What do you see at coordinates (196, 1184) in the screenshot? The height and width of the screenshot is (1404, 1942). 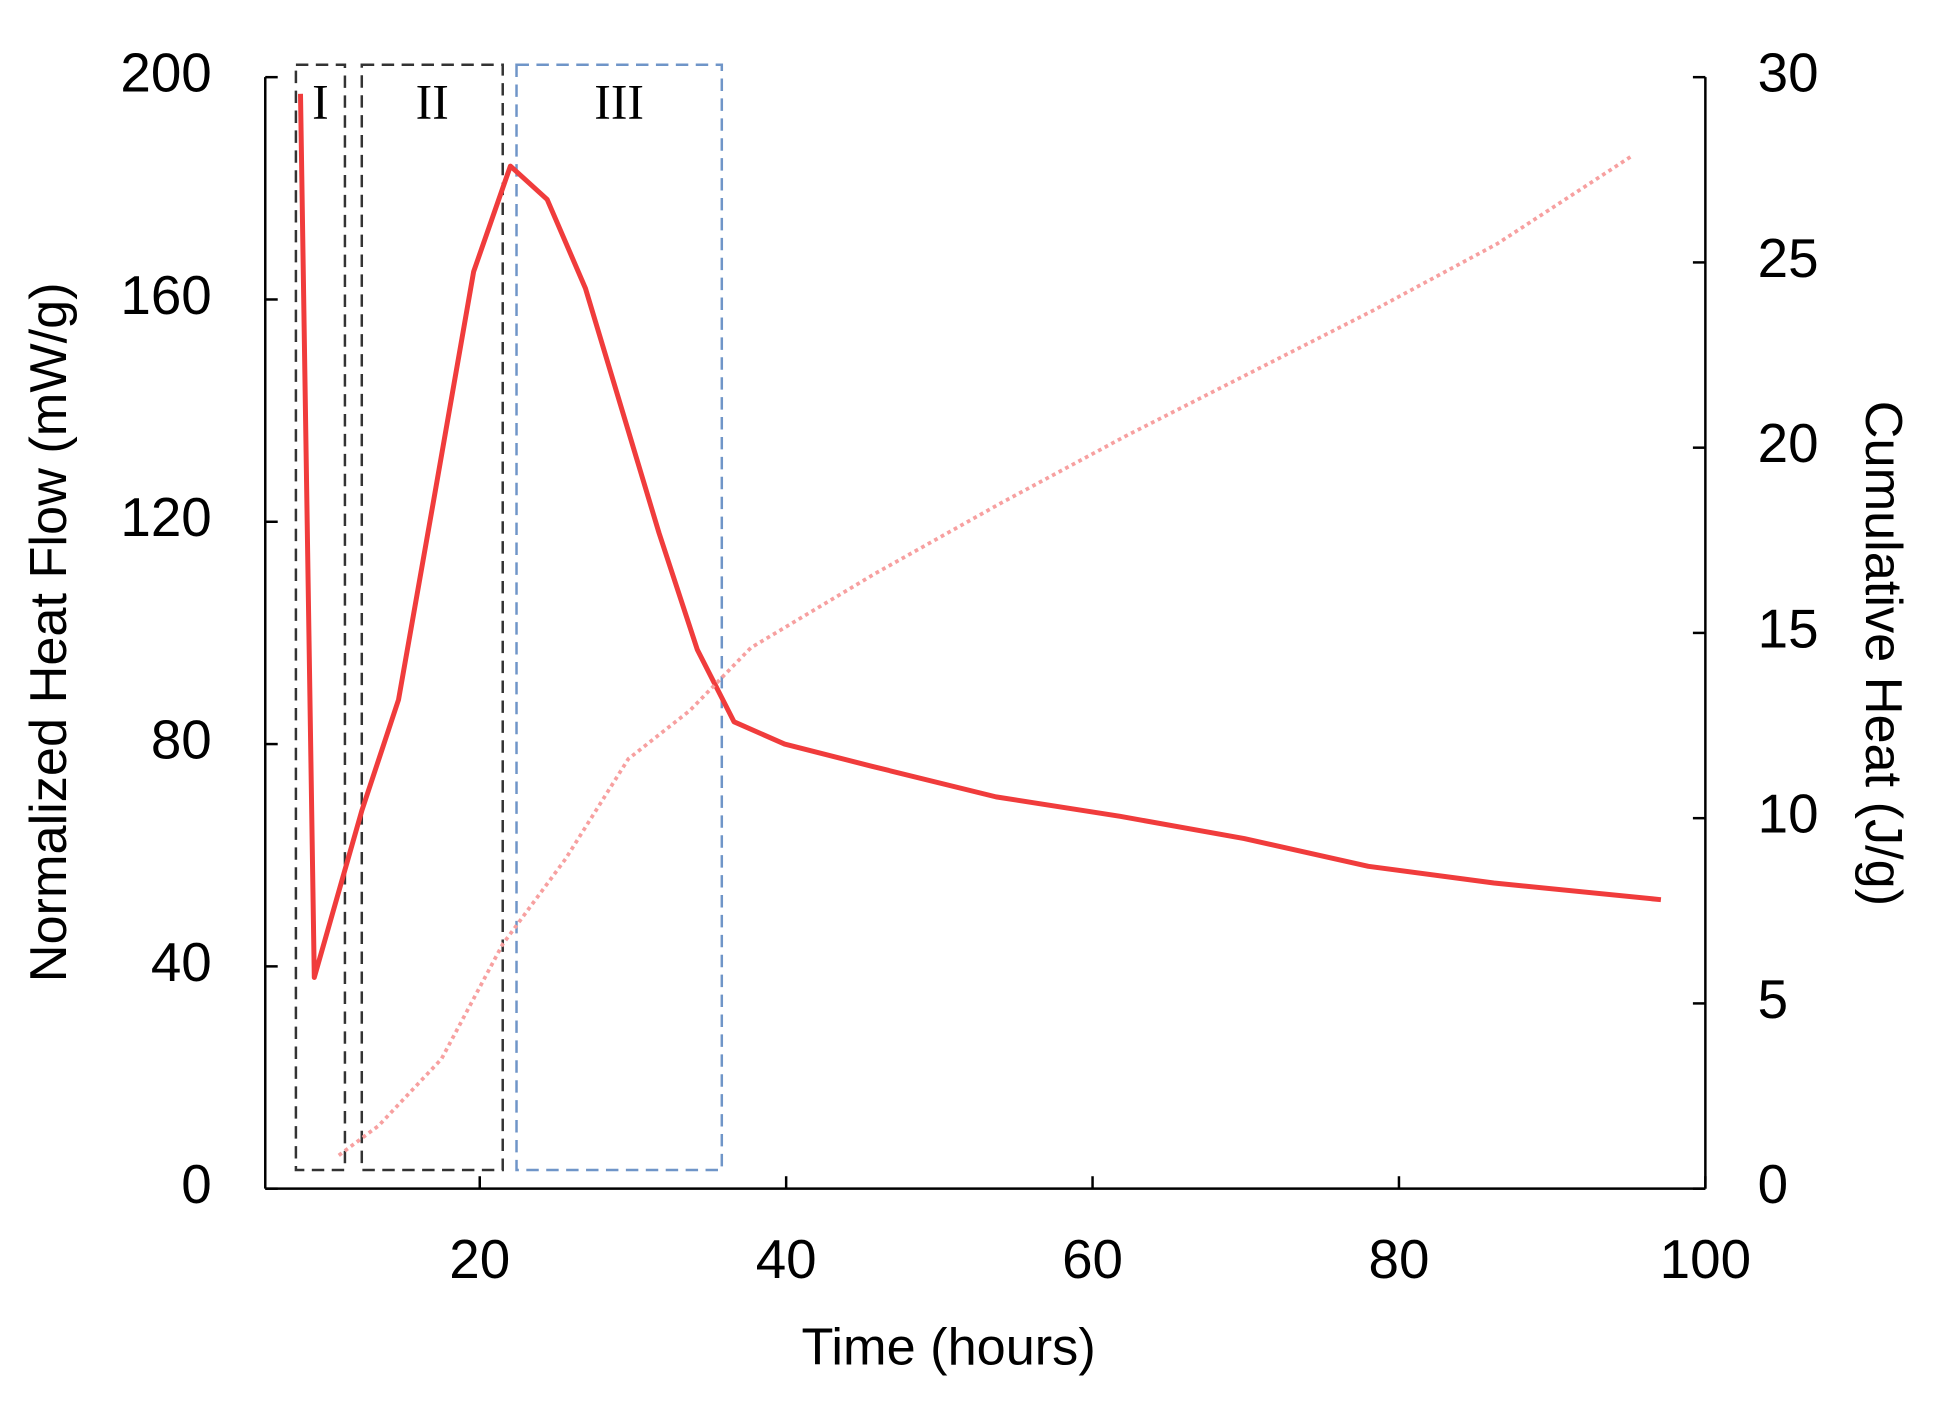 I see `y-tick-label: 0` at bounding box center [196, 1184].